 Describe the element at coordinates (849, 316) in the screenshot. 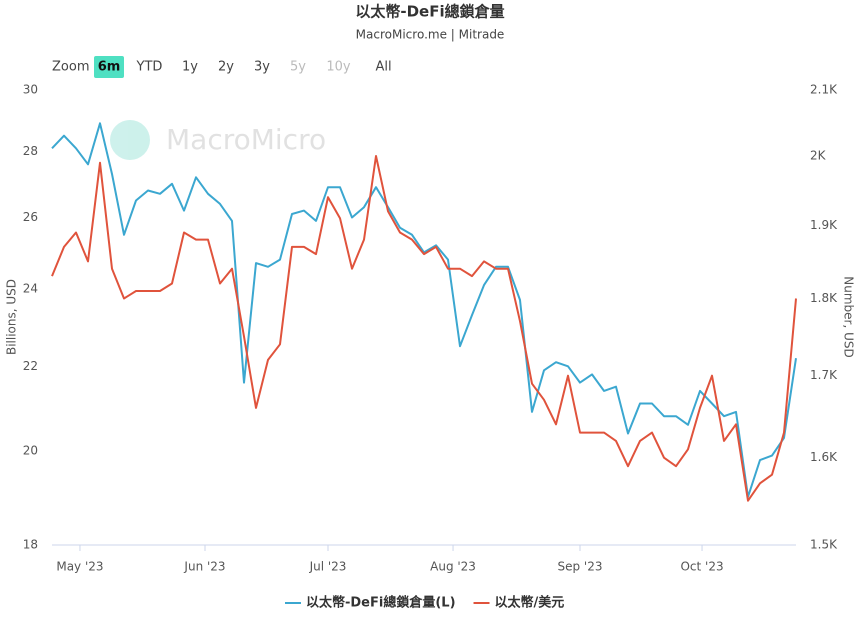

I see `y2-axis-title: Number, USD` at that location.